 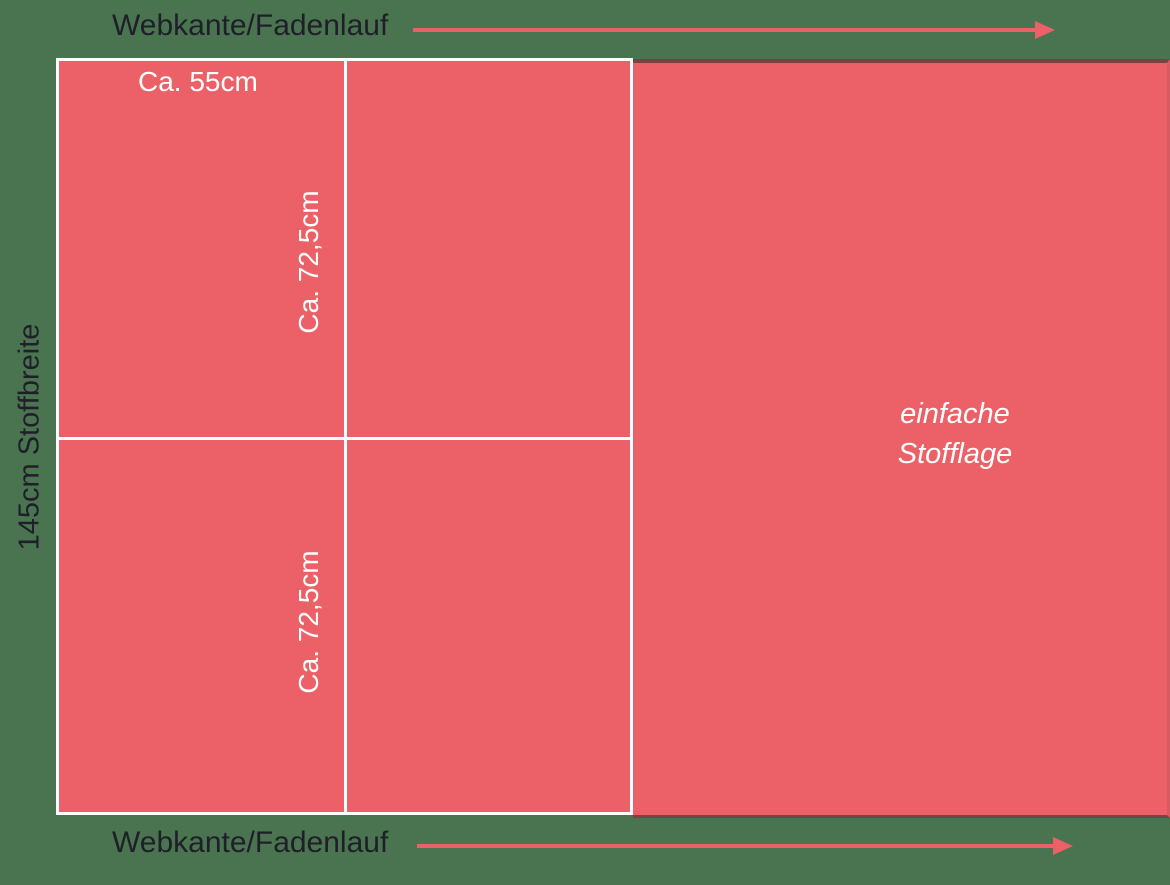 I want to click on fabric-width-label: 145cm Stoffbreite, so click(x=29, y=437).